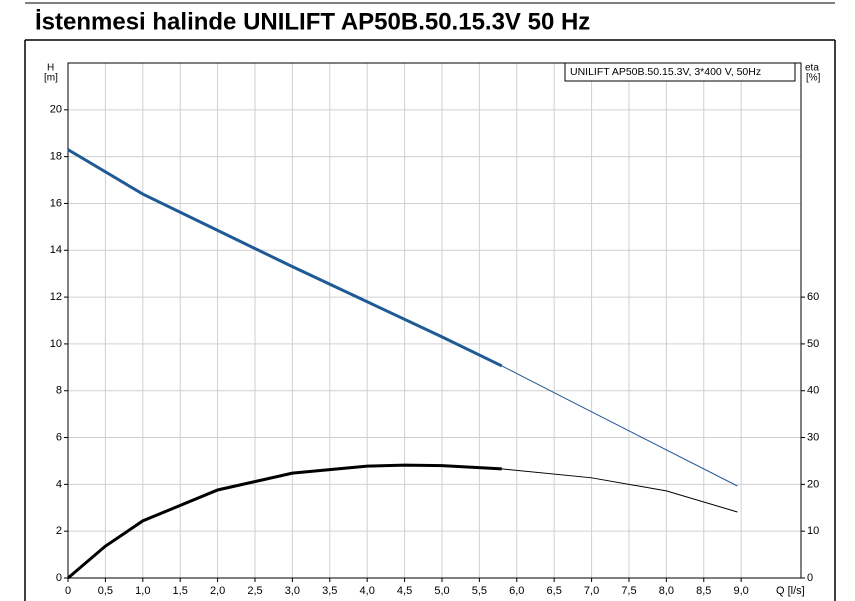 This screenshot has width=855, height=601. What do you see at coordinates (59, 437) in the screenshot?
I see `y-tick-label: 6` at bounding box center [59, 437].